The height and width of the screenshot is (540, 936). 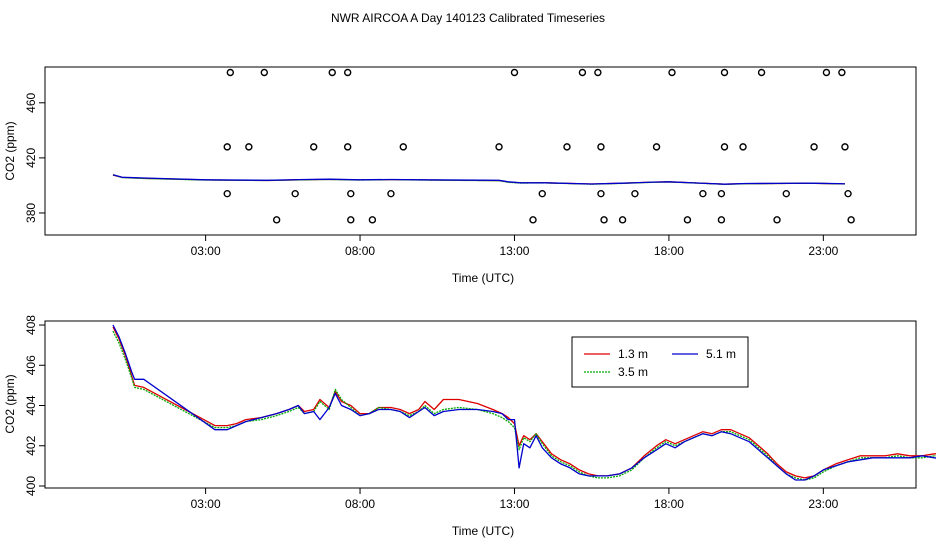 I want to click on bottom-y-tick-label: 408, so click(x=31, y=325).